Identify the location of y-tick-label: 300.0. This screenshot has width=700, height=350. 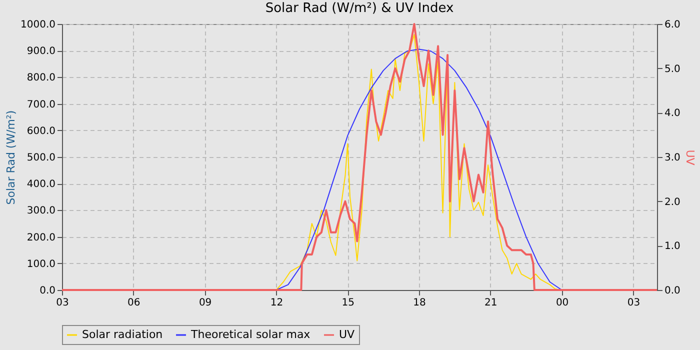
(41, 211).